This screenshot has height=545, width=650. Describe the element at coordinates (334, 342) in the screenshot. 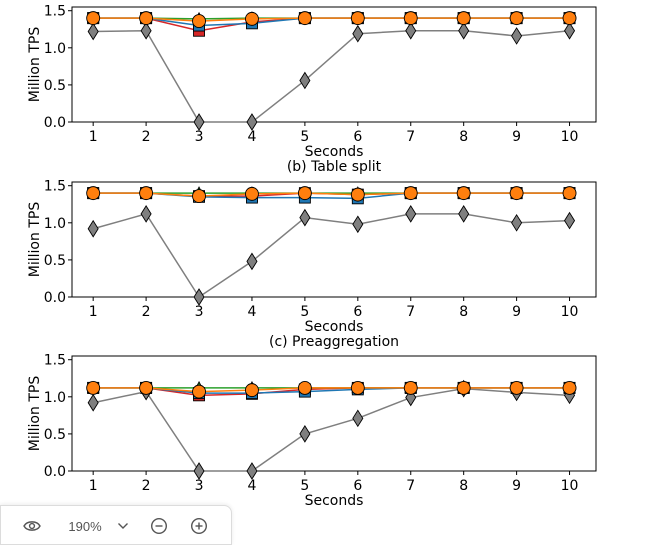

I see `chart-caption: (c) Preaggregation` at that location.